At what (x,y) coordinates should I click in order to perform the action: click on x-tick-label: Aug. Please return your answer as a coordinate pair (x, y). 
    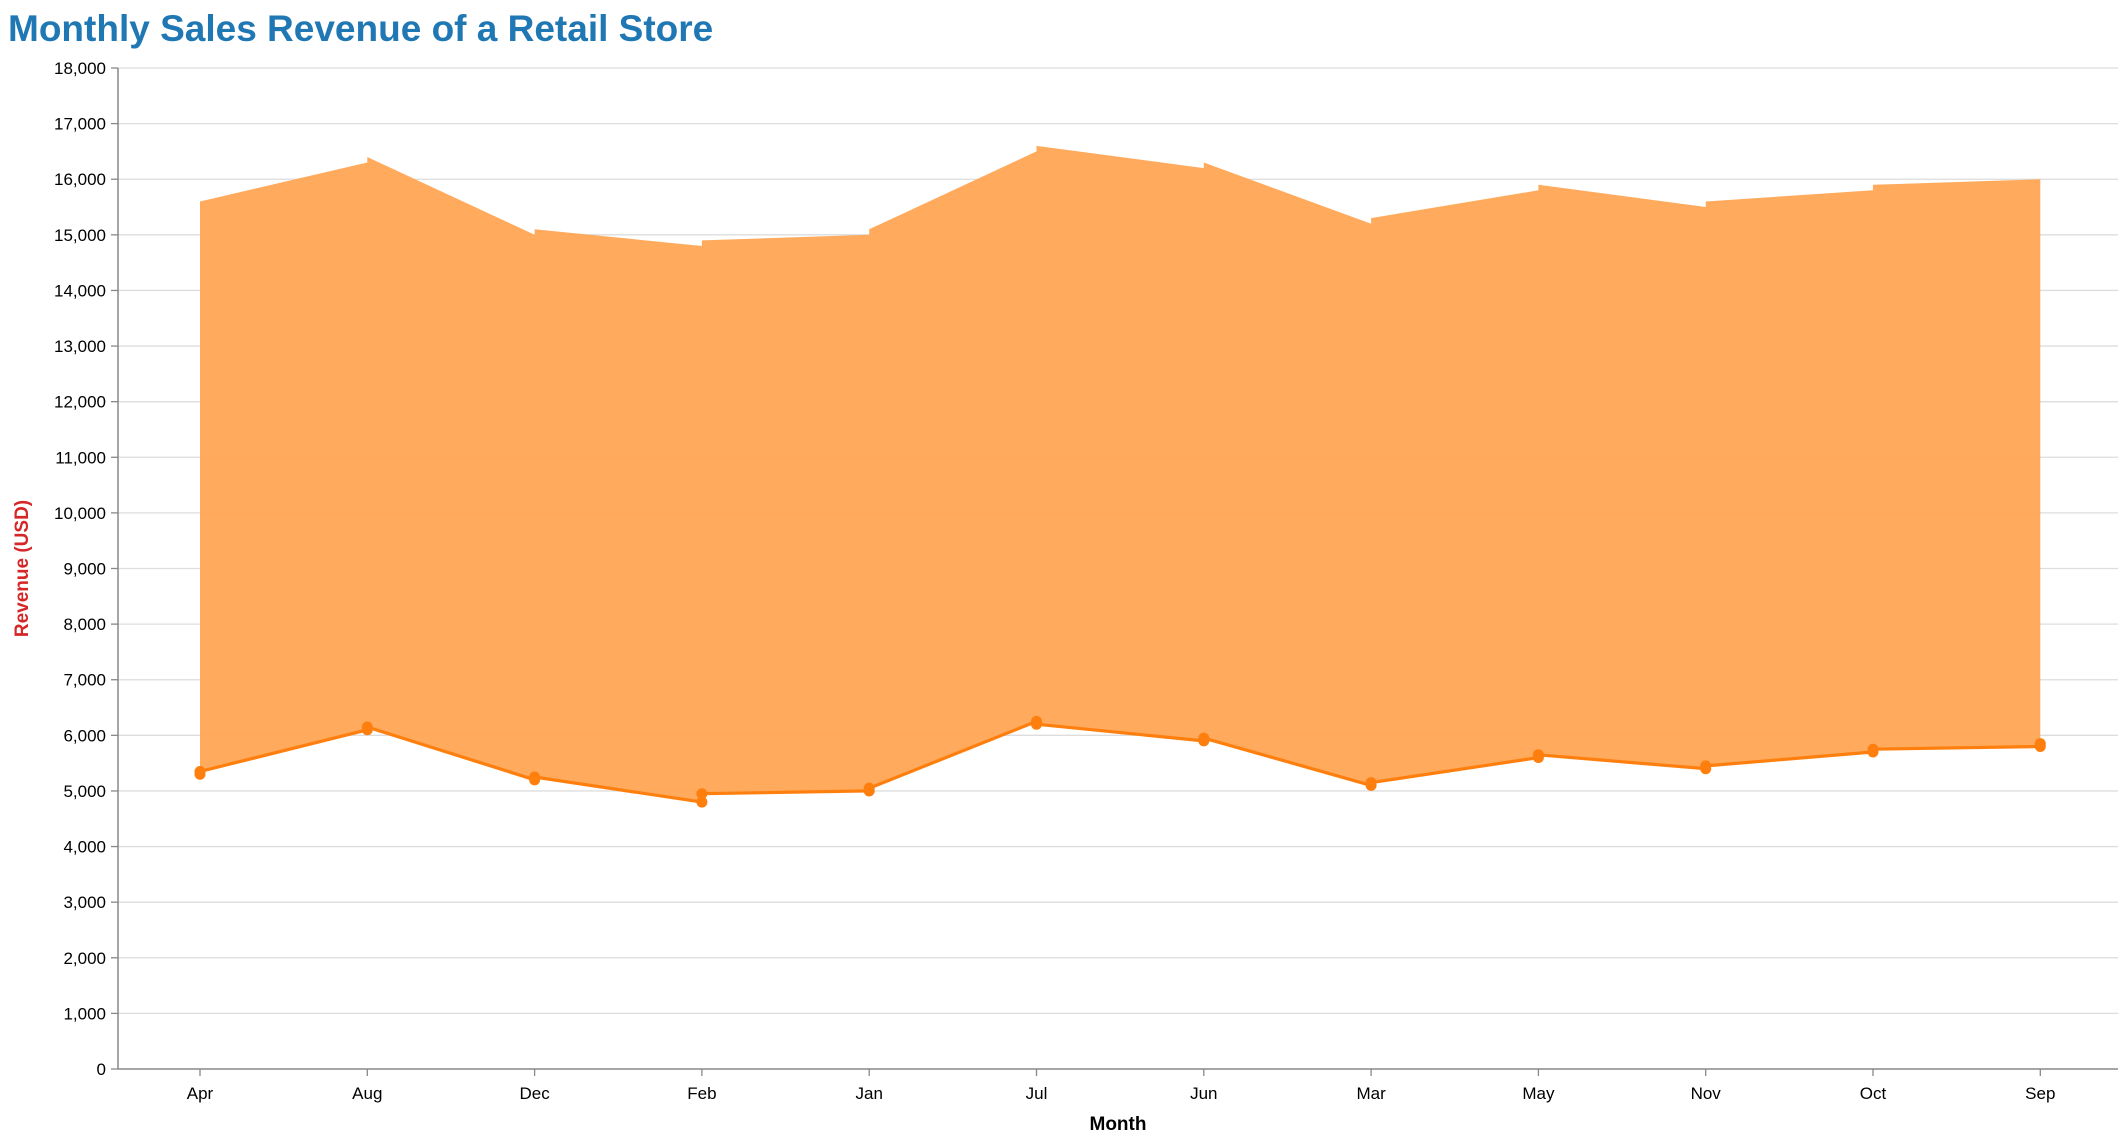
    Looking at the image, I should click on (367, 1093).